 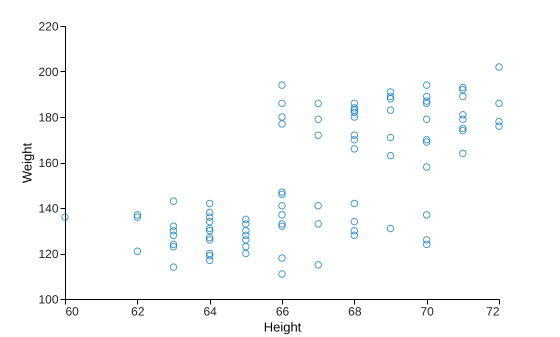 What do you see at coordinates (48, 72) in the screenshot?
I see `y-tick-label: 200` at bounding box center [48, 72].